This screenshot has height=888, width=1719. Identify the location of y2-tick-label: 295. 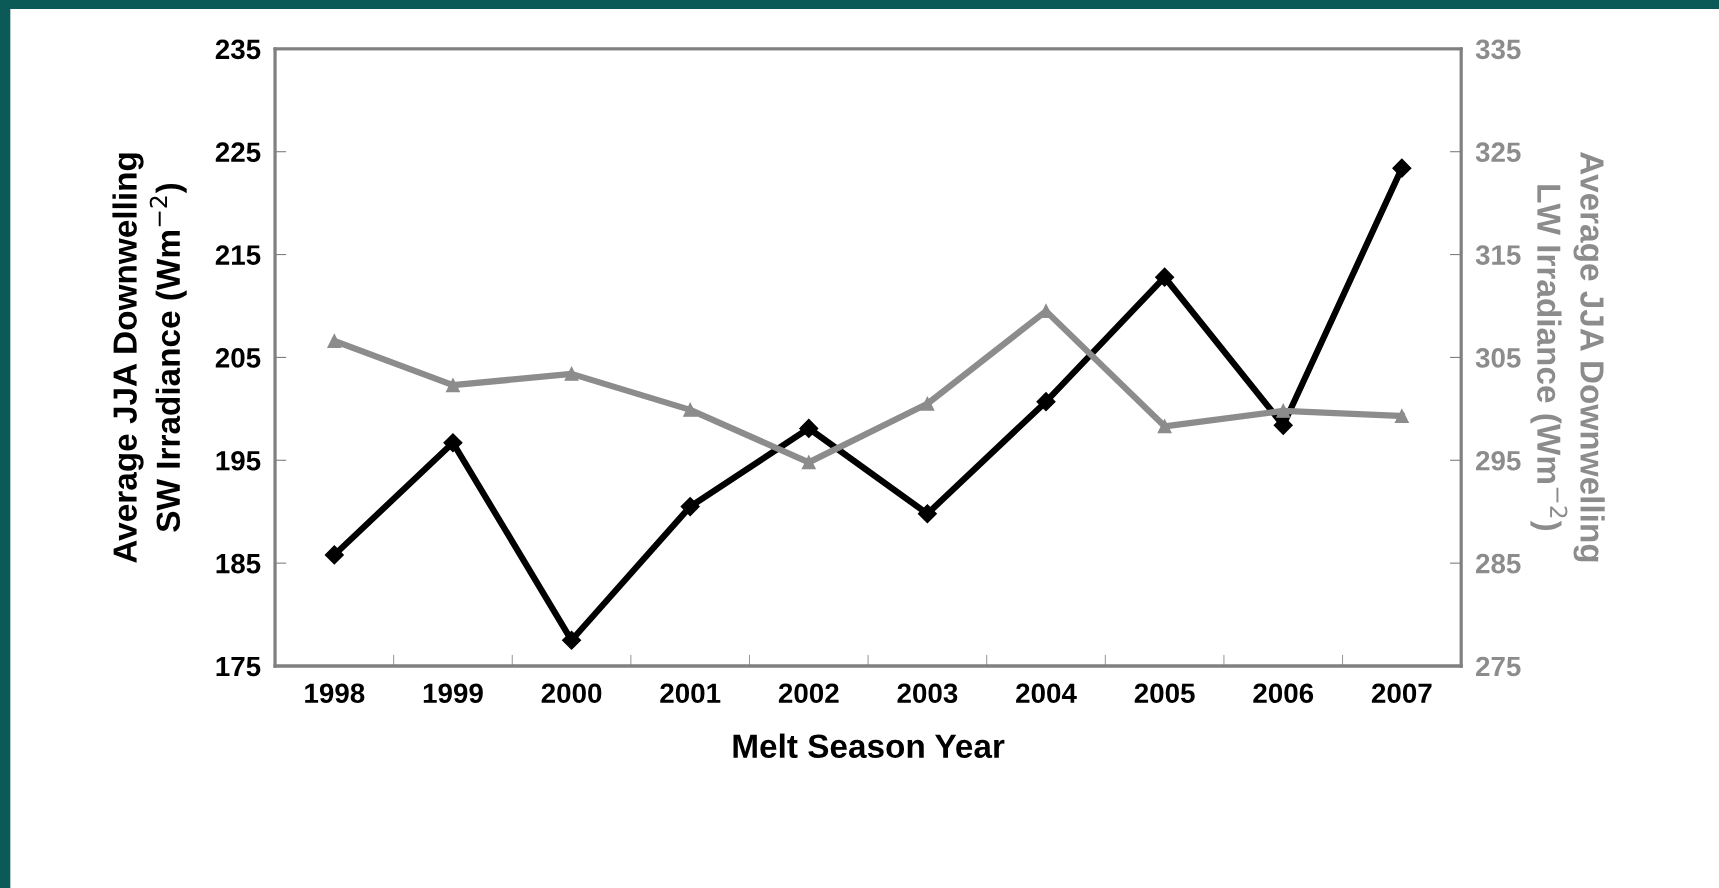
(1498, 460).